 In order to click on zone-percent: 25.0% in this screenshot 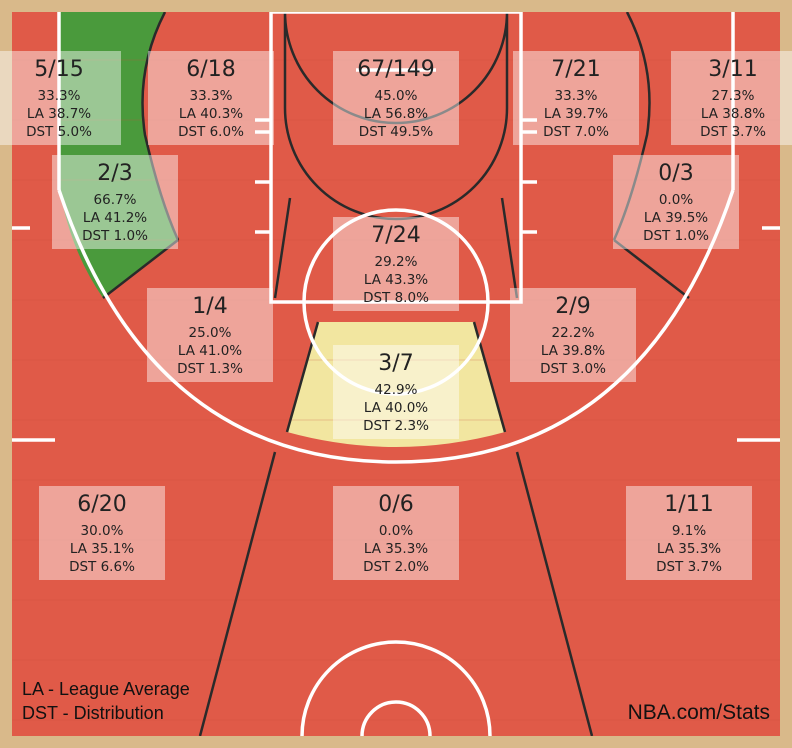, I will do `click(210, 333)`.